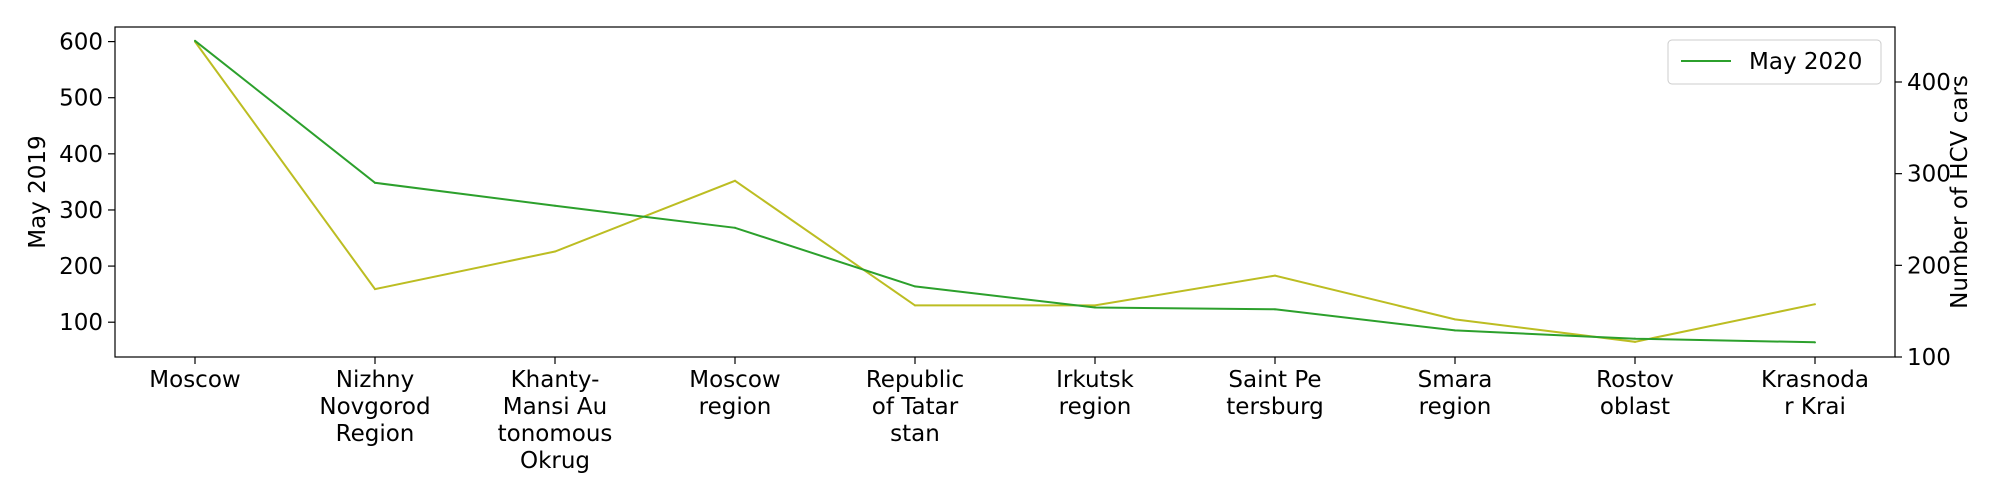 This screenshot has width=2000, height=500. I want to click on legend-box, so click(1774, 62).